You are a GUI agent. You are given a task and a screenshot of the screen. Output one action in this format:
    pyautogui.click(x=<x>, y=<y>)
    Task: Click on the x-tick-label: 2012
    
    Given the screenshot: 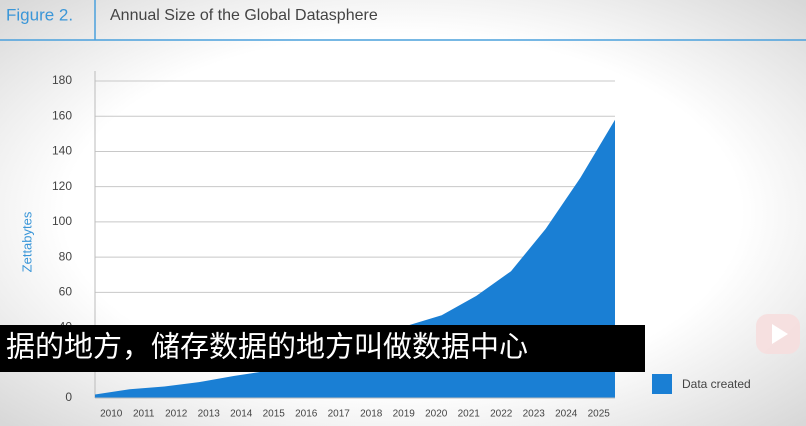 What is the action you would take?
    pyautogui.click(x=176, y=414)
    